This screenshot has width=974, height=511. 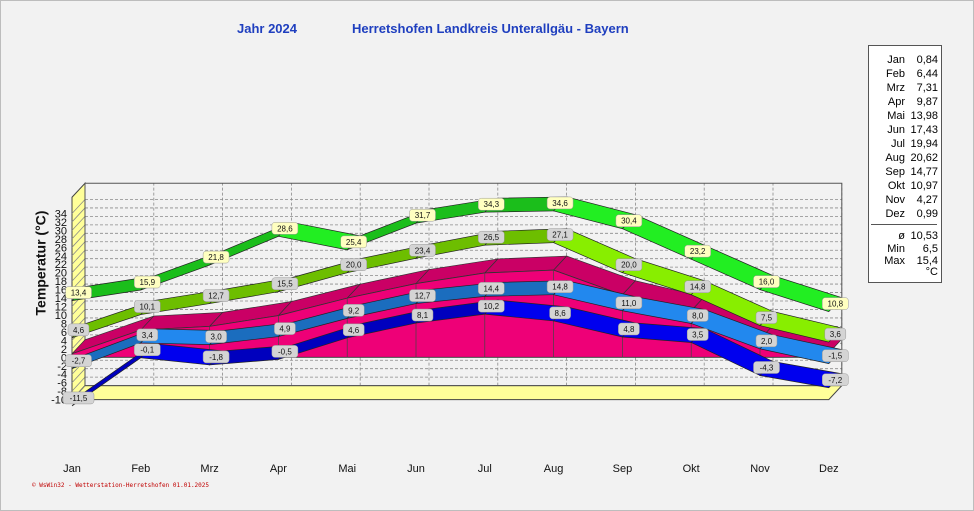 I want to click on month-mean-label: Jul, so click(x=897, y=144).